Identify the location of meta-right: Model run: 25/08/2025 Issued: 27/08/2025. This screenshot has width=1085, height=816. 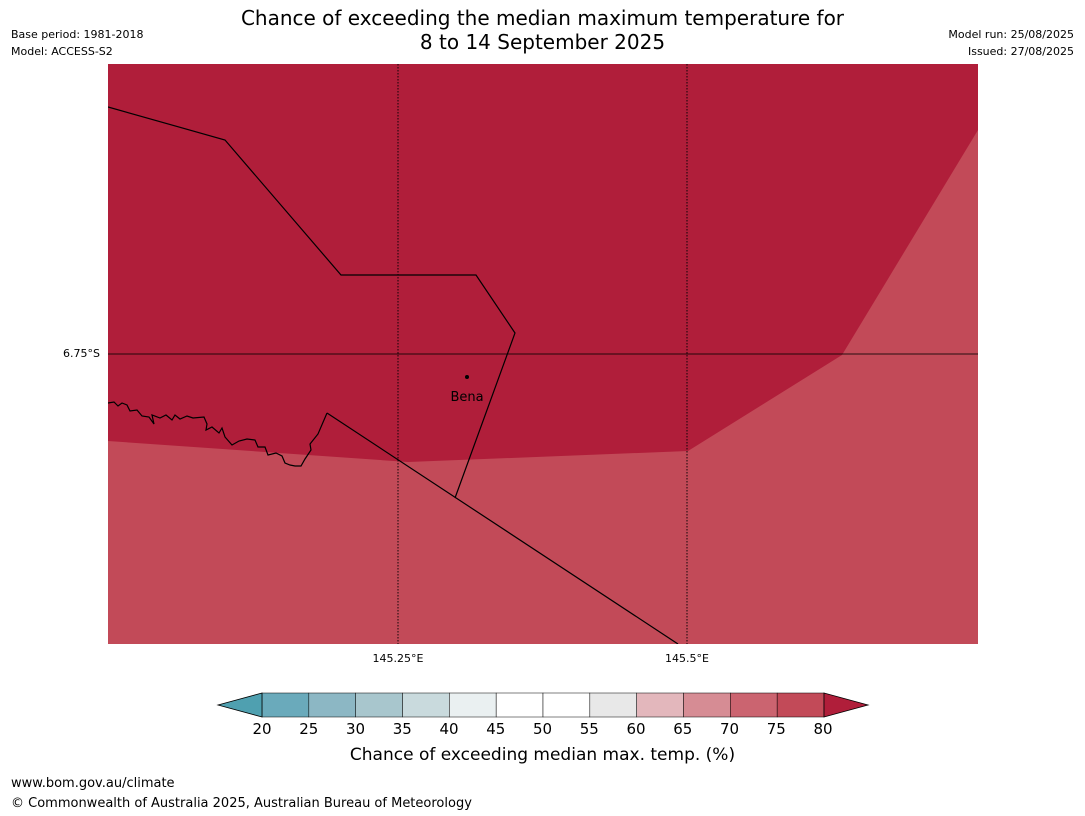
(1011, 43).